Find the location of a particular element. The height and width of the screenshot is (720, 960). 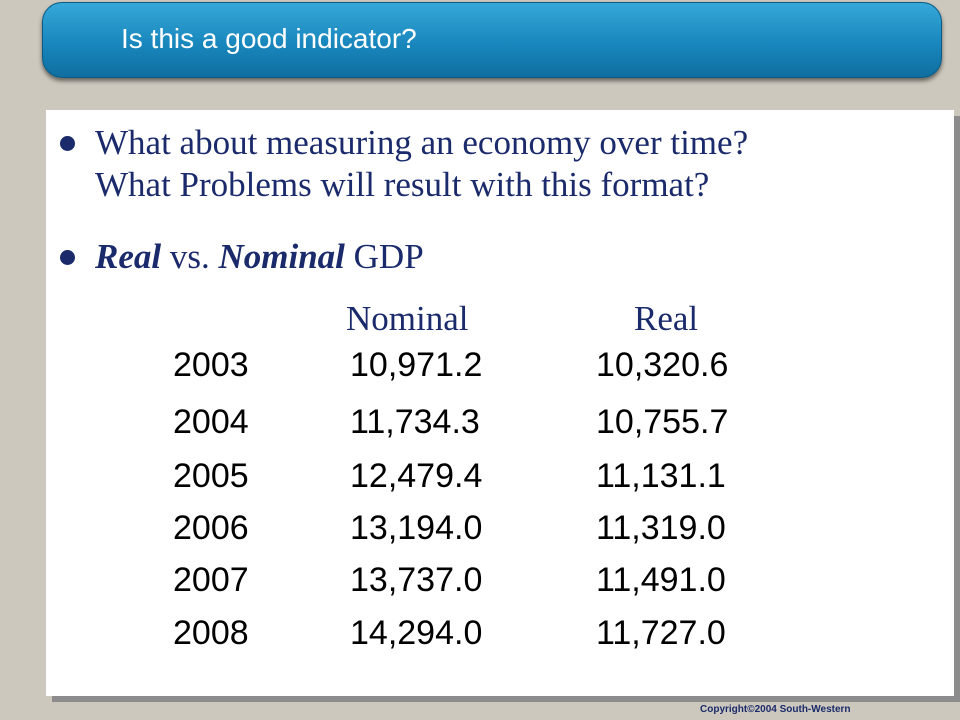

text-gdp: GDP is located at coordinates (384, 256).